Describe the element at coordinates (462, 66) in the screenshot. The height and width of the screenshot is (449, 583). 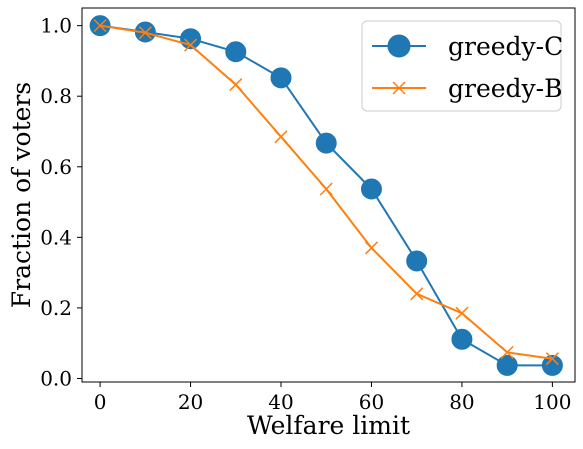
I see `chart-legend: greedy-C greedy-B` at that location.